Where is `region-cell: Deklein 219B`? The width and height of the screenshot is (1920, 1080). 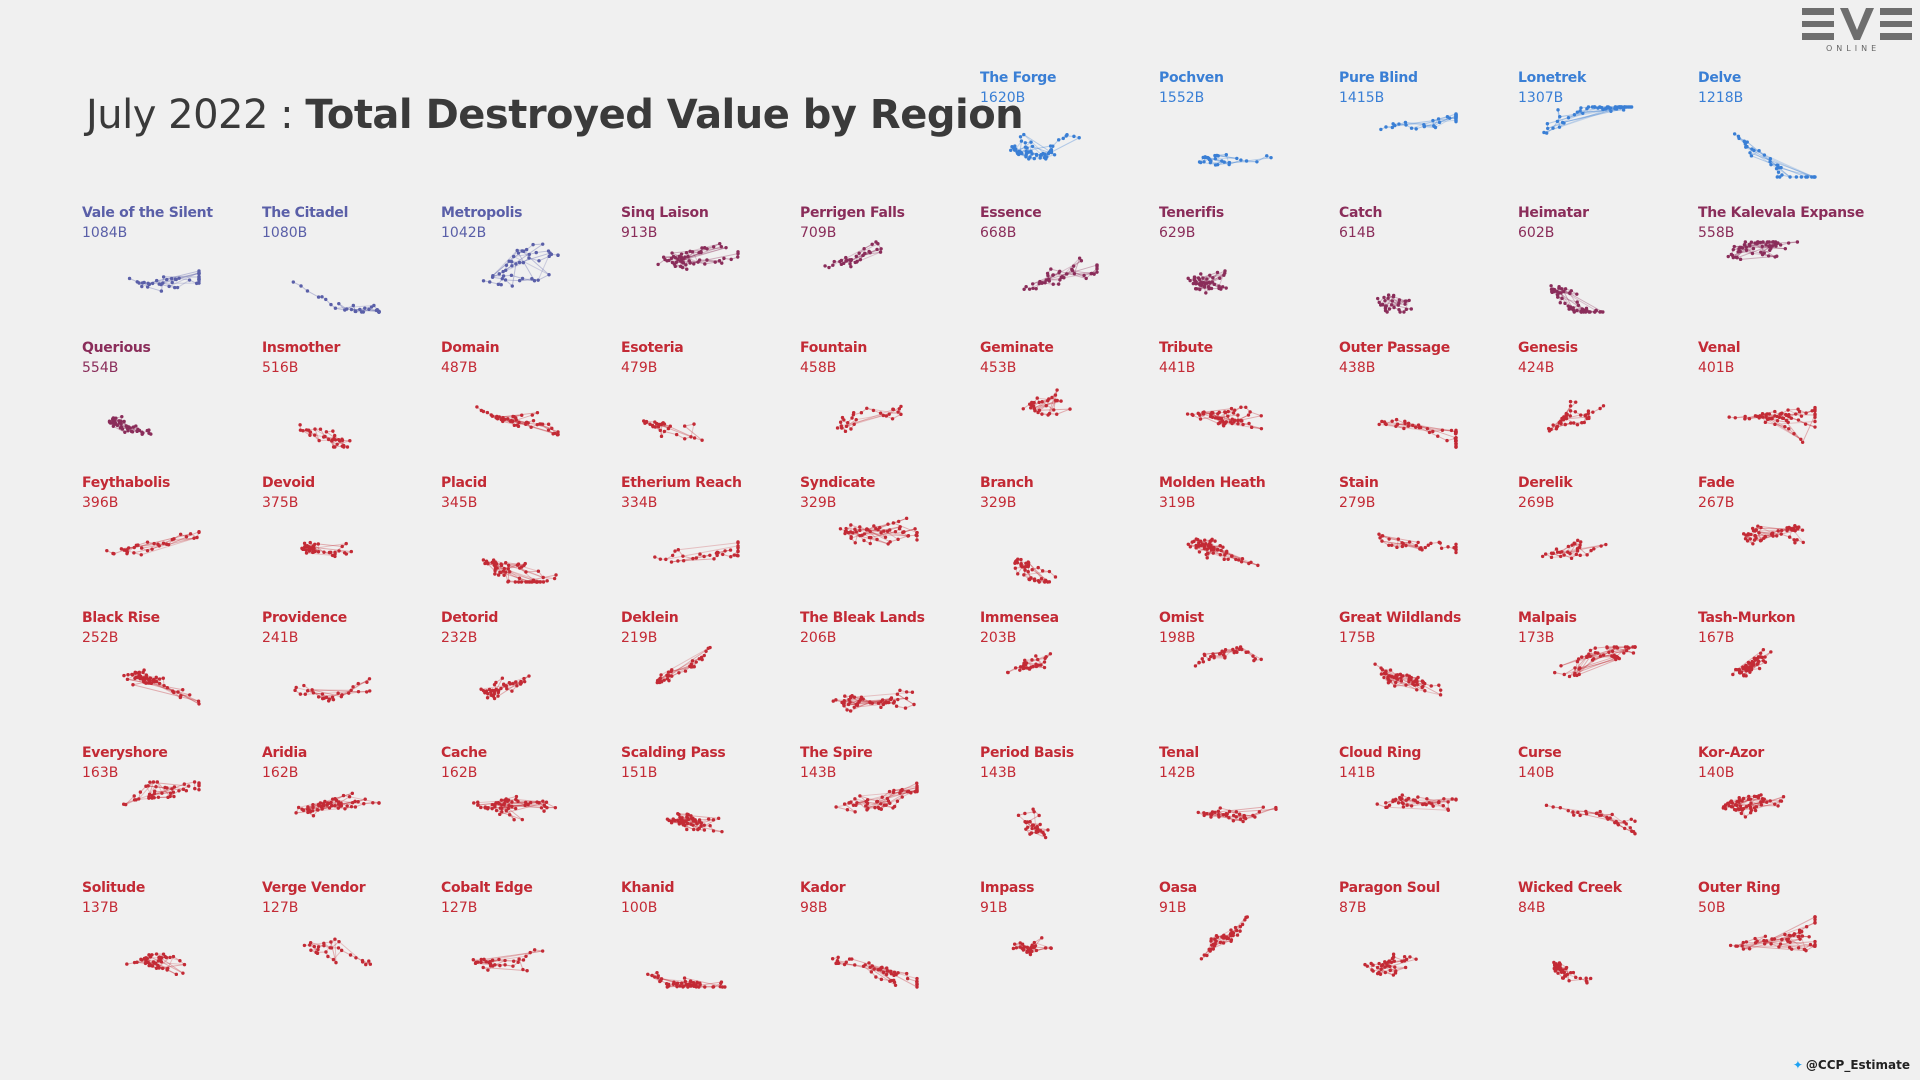
region-cell: Deklein 219B is located at coordinates (706, 675).